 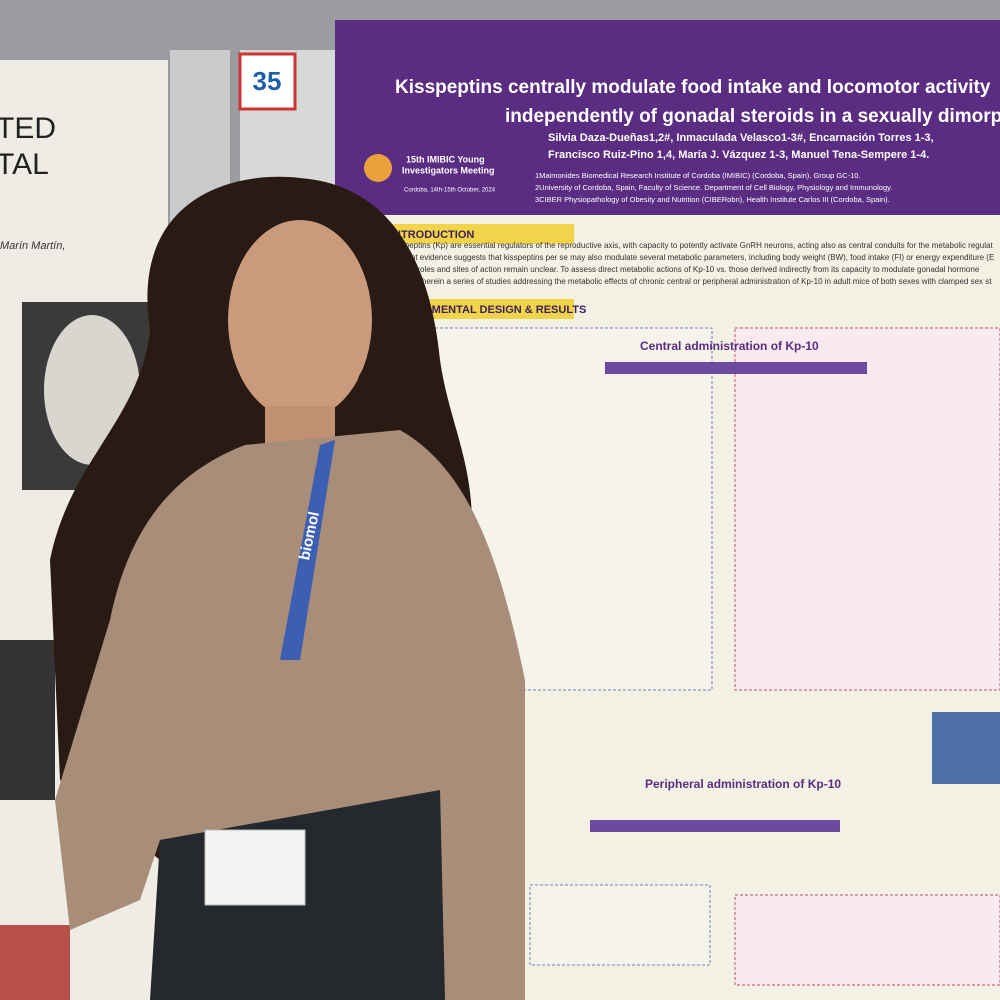 I want to click on left-poster-title: TED, so click(x=28, y=128).